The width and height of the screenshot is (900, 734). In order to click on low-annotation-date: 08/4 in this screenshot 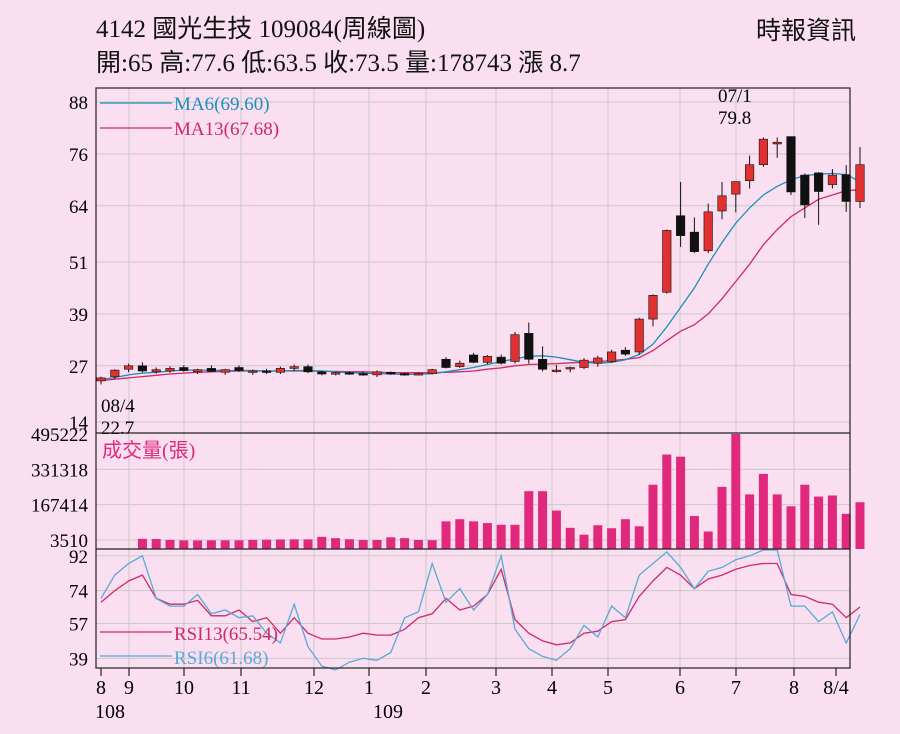, I will do `click(118, 406)`.